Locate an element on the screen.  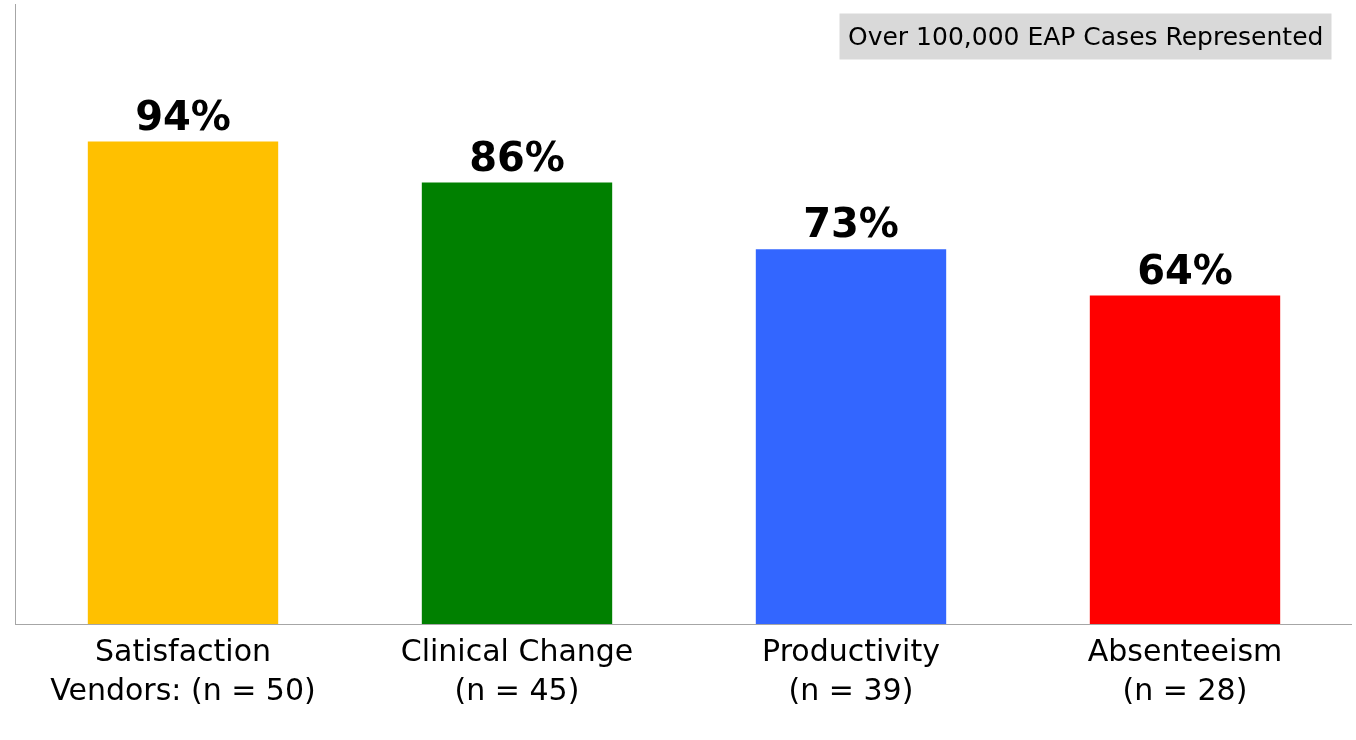
data-label: 86% is located at coordinates (517, 156).